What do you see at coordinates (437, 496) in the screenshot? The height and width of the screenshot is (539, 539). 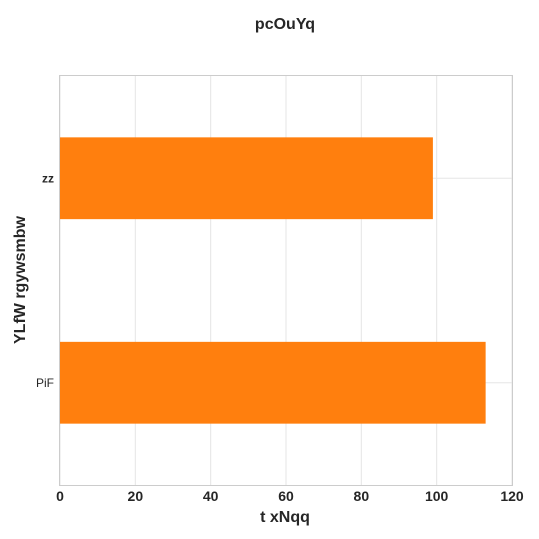 I see `x-tick-label: 100` at bounding box center [437, 496].